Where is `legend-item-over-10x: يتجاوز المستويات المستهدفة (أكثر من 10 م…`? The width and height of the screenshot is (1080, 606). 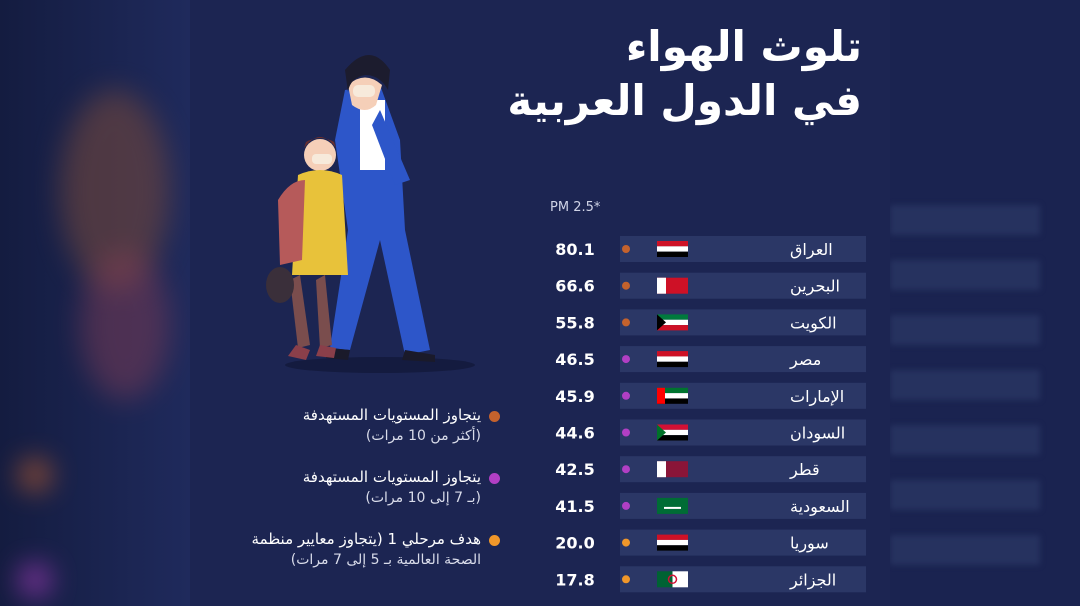 legend-item-over-10x: يتجاوز المستويات المستهدفة (أكثر من 10 م… is located at coordinates (355, 426).